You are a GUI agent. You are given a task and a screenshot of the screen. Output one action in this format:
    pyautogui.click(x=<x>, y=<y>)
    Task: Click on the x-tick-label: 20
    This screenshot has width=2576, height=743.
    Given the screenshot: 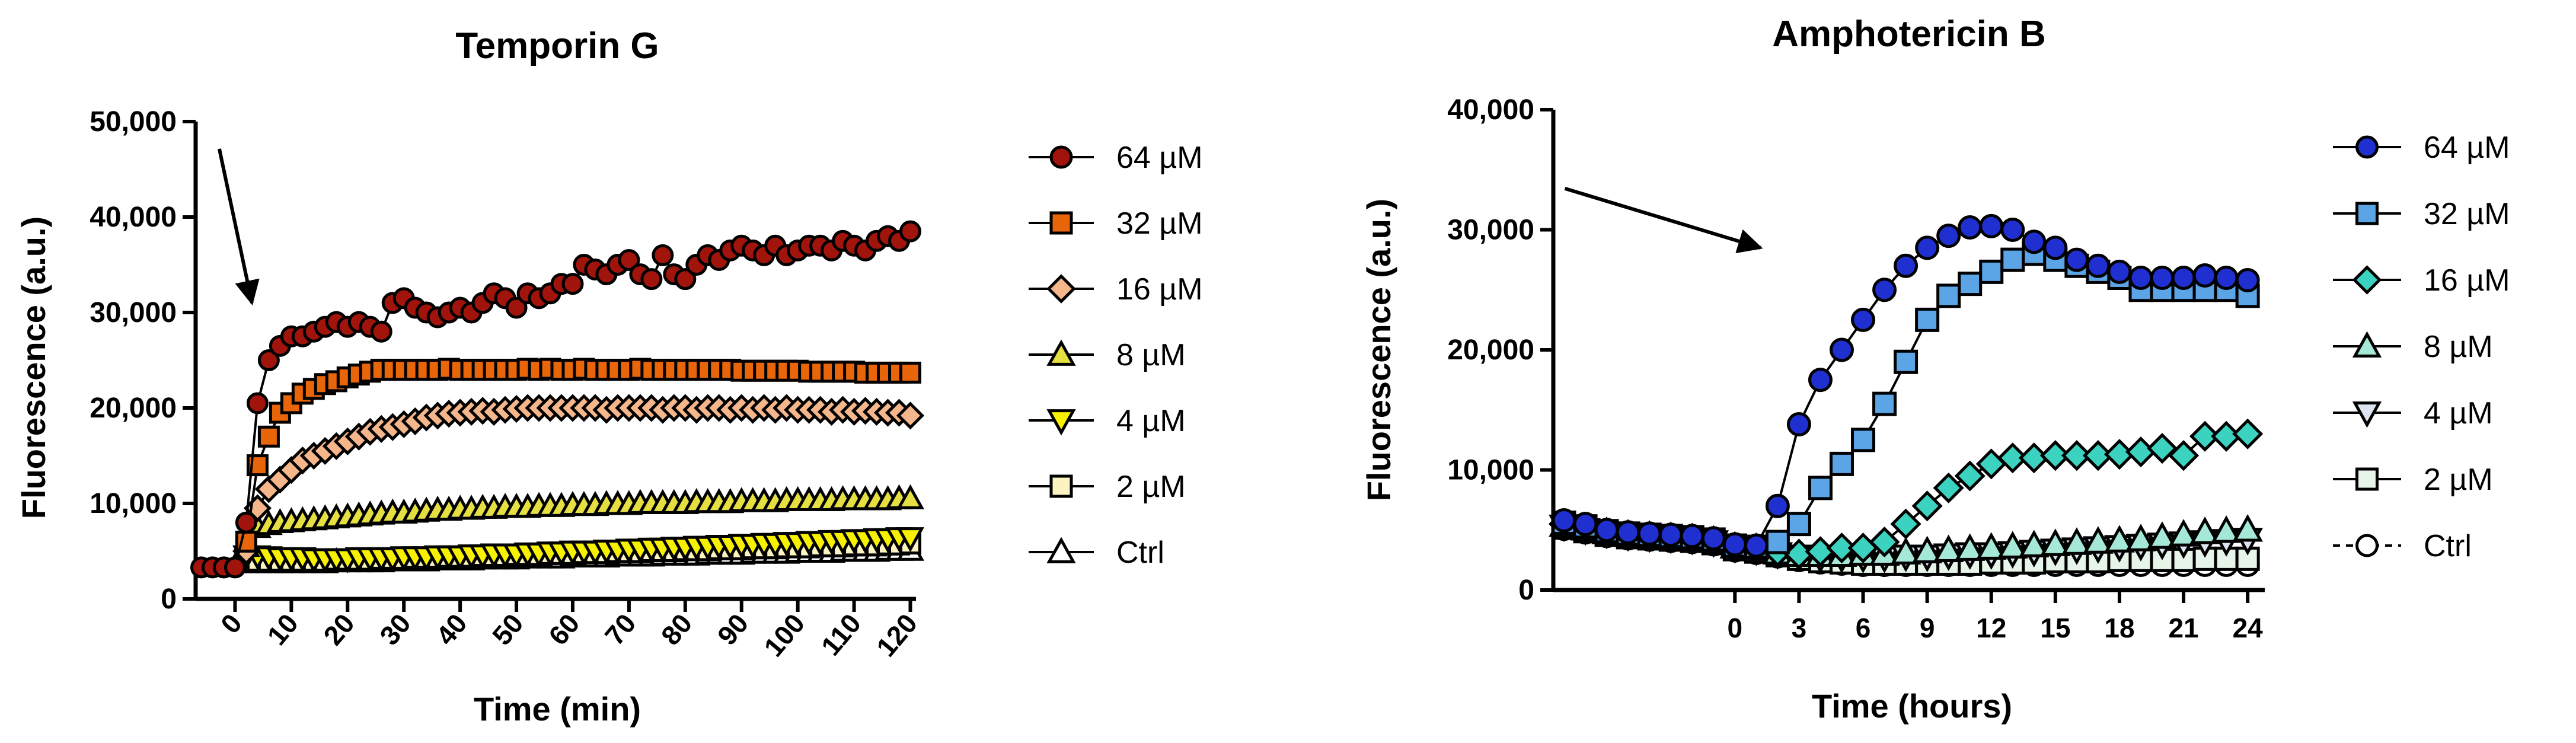 What is the action you would take?
    pyautogui.click(x=338, y=630)
    